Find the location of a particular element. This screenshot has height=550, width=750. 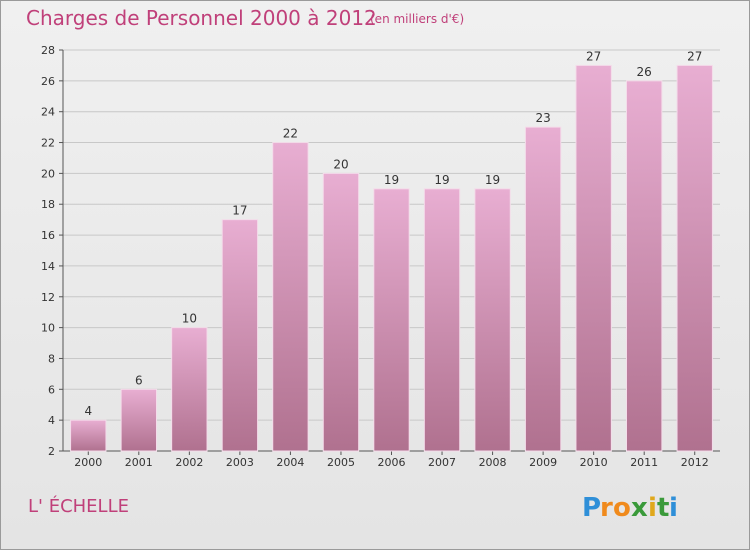

y-tick-label: 16 is located at coordinates (48, 235).